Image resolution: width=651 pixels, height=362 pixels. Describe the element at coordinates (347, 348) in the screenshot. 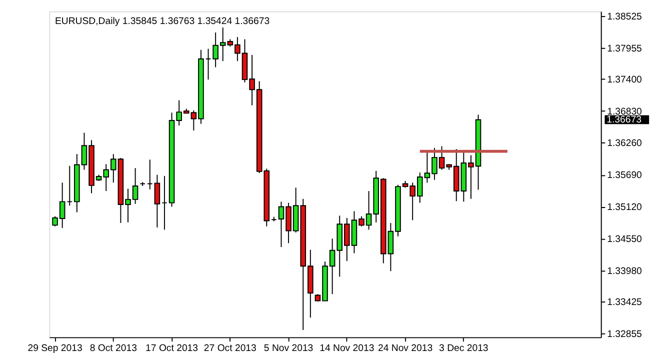

I see `x-tick-label: 14 Nov 2013` at that location.